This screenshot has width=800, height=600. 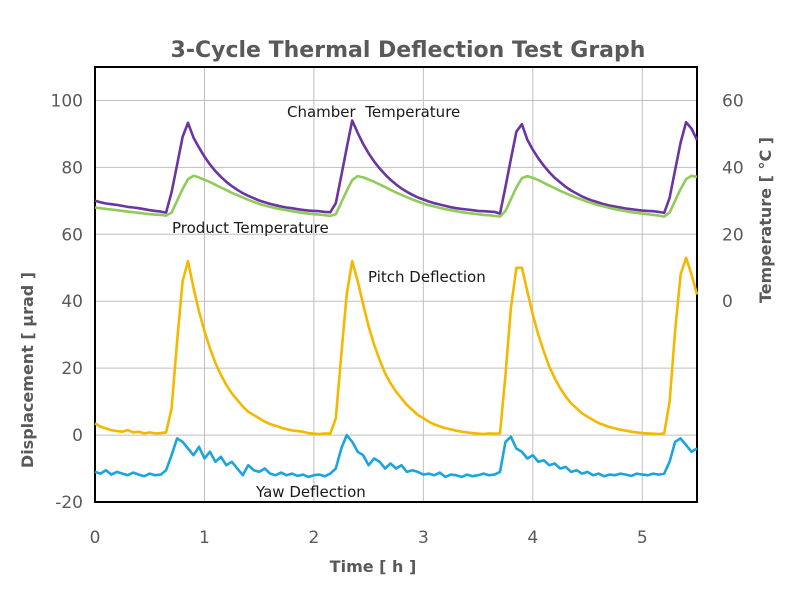 What do you see at coordinates (69, 503) in the screenshot?
I see `y-tick-label: -20` at bounding box center [69, 503].